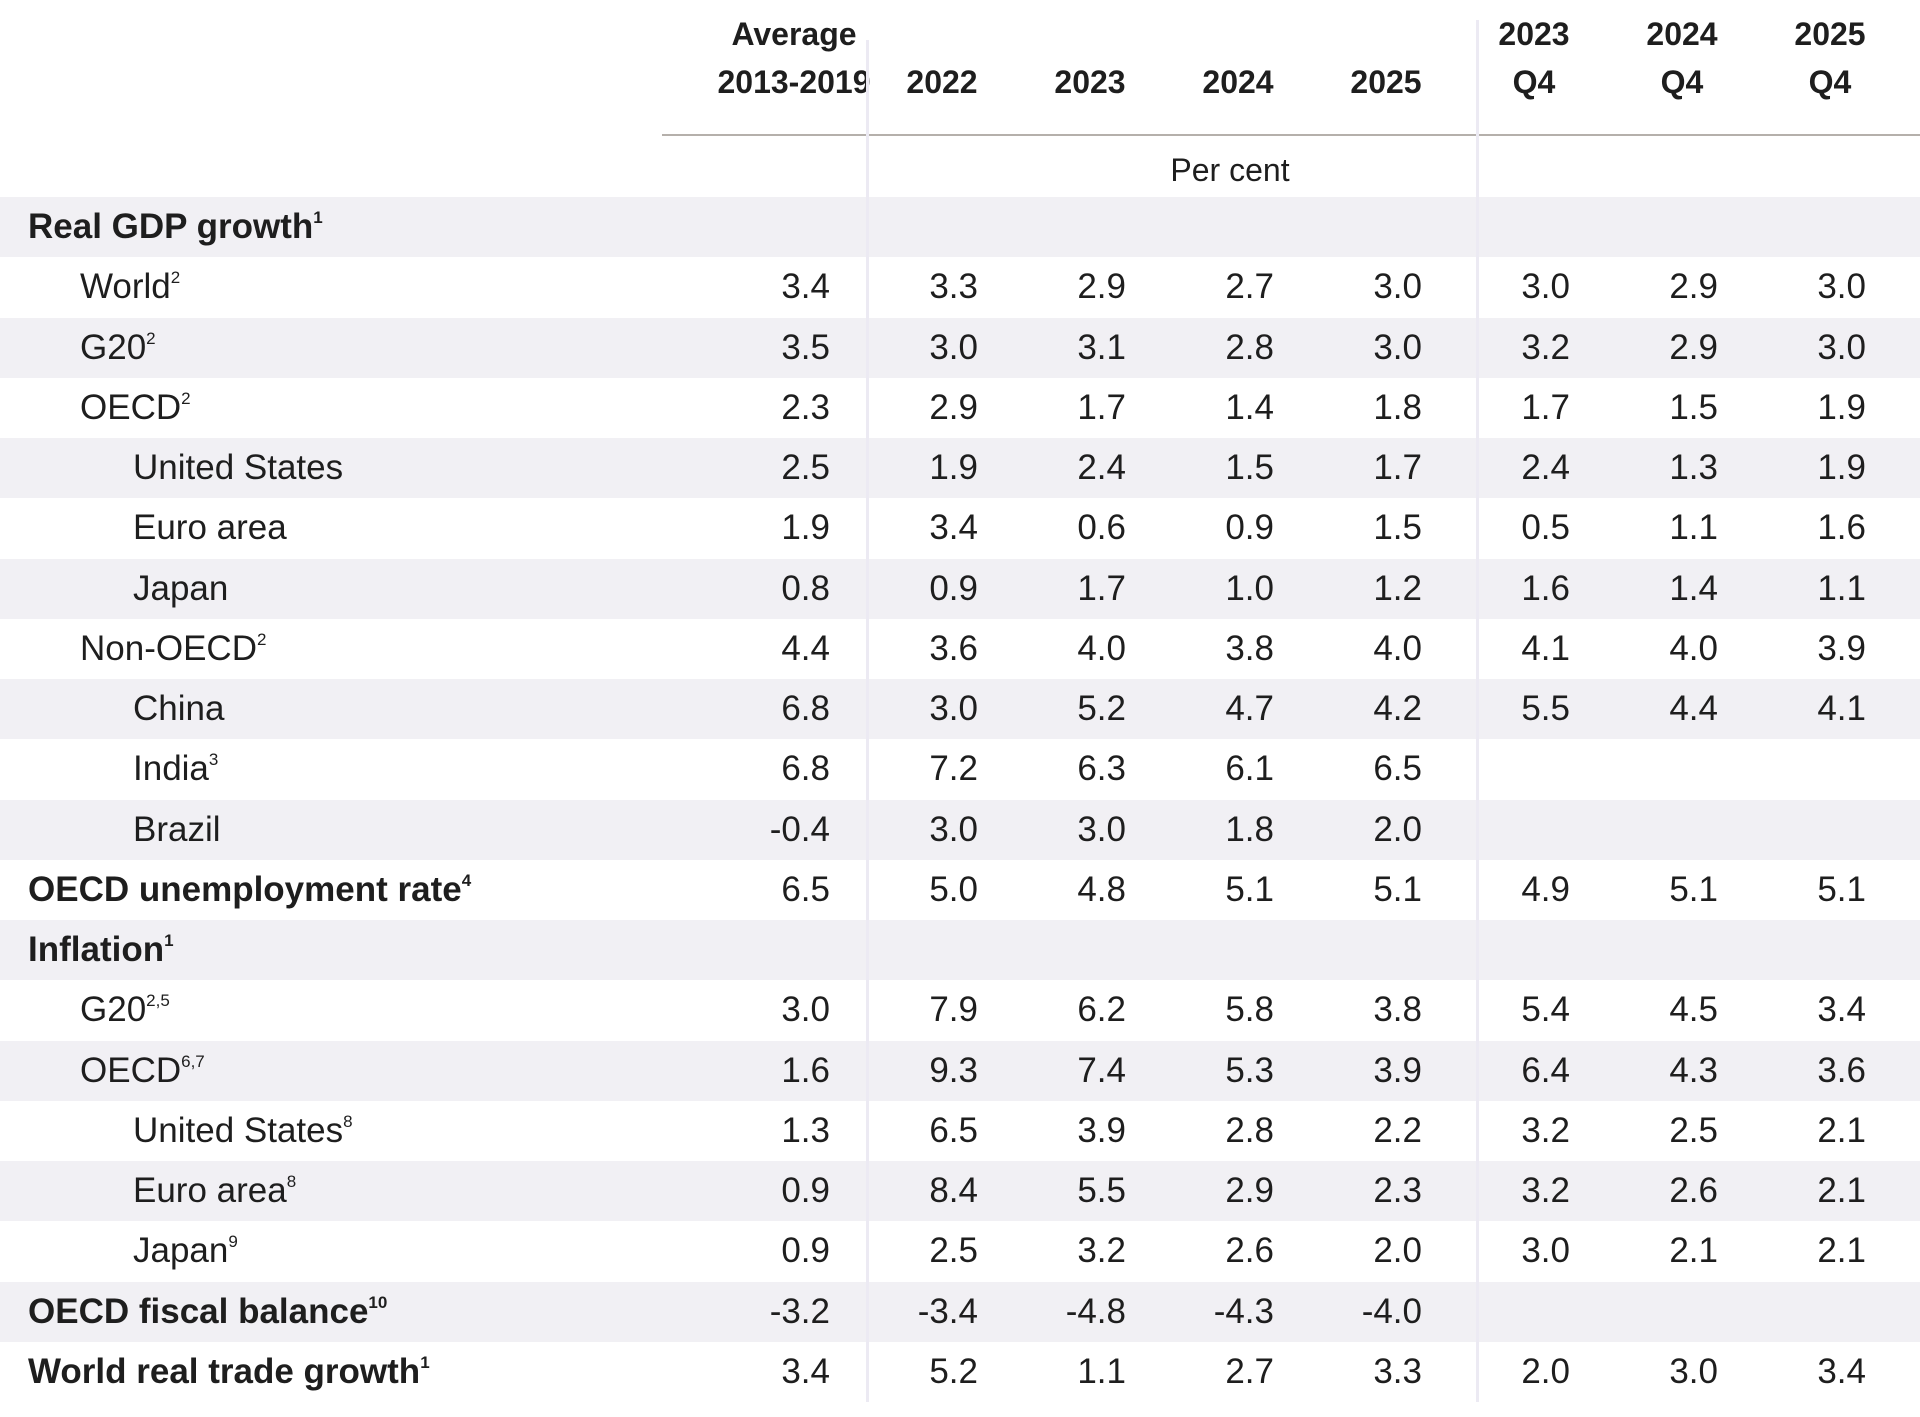 The height and width of the screenshot is (1417, 1920). What do you see at coordinates (238, 467) in the screenshot?
I see `row-label-text: United States` at bounding box center [238, 467].